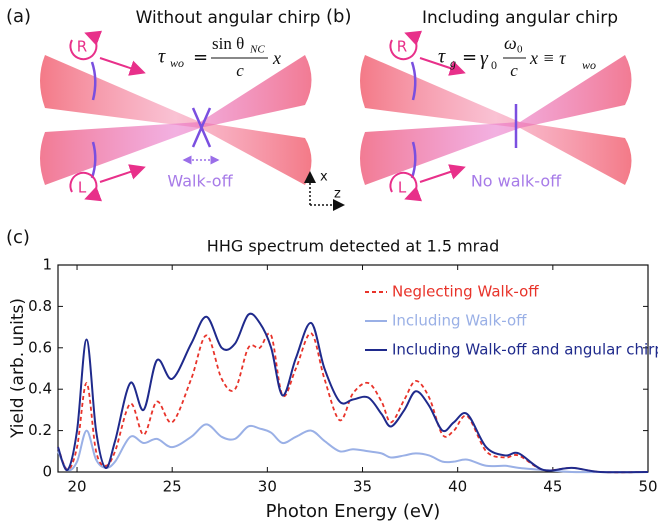  Describe the element at coordinates (267, 487) in the screenshot. I see `x-tick-label: 30` at that location.